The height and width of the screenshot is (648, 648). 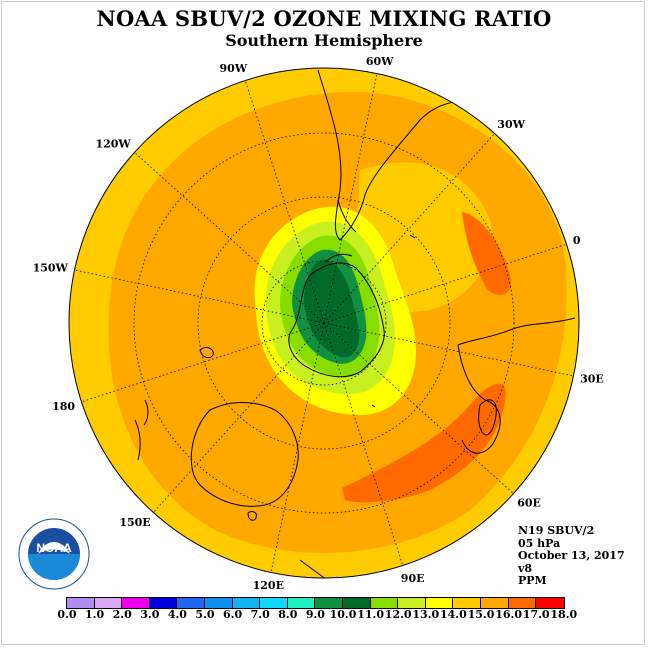 I want to click on units-label: PPM, so click(x=532, y=580).